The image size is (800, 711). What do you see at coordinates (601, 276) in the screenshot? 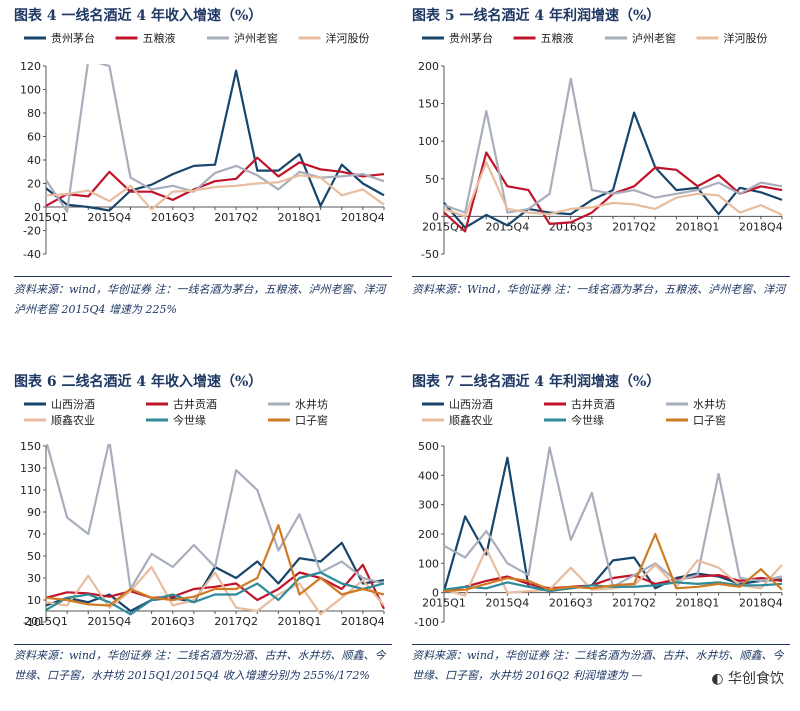
I see `figure-5-source-rule` at bounding box center [601, 276].